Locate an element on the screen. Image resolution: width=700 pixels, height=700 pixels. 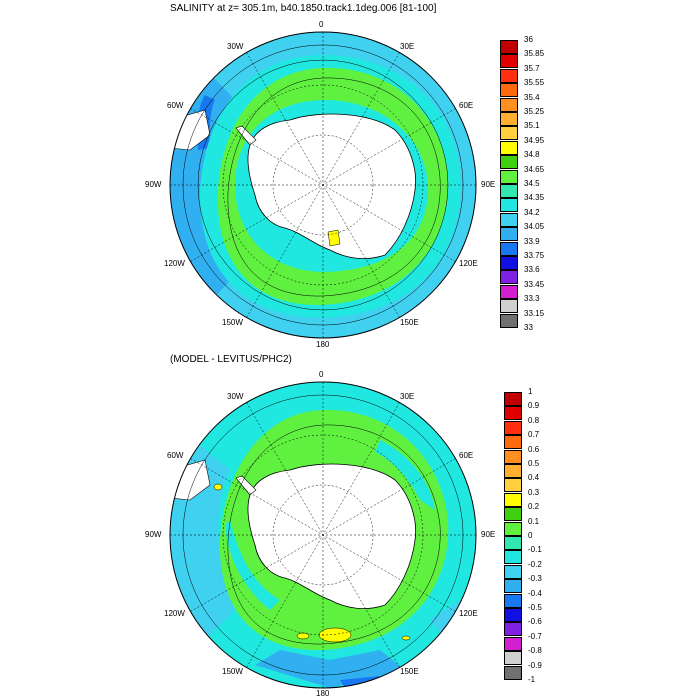
panel-2-title: (MODEL - LEVITUS/PHC2) is located at coordinates (231, 359).